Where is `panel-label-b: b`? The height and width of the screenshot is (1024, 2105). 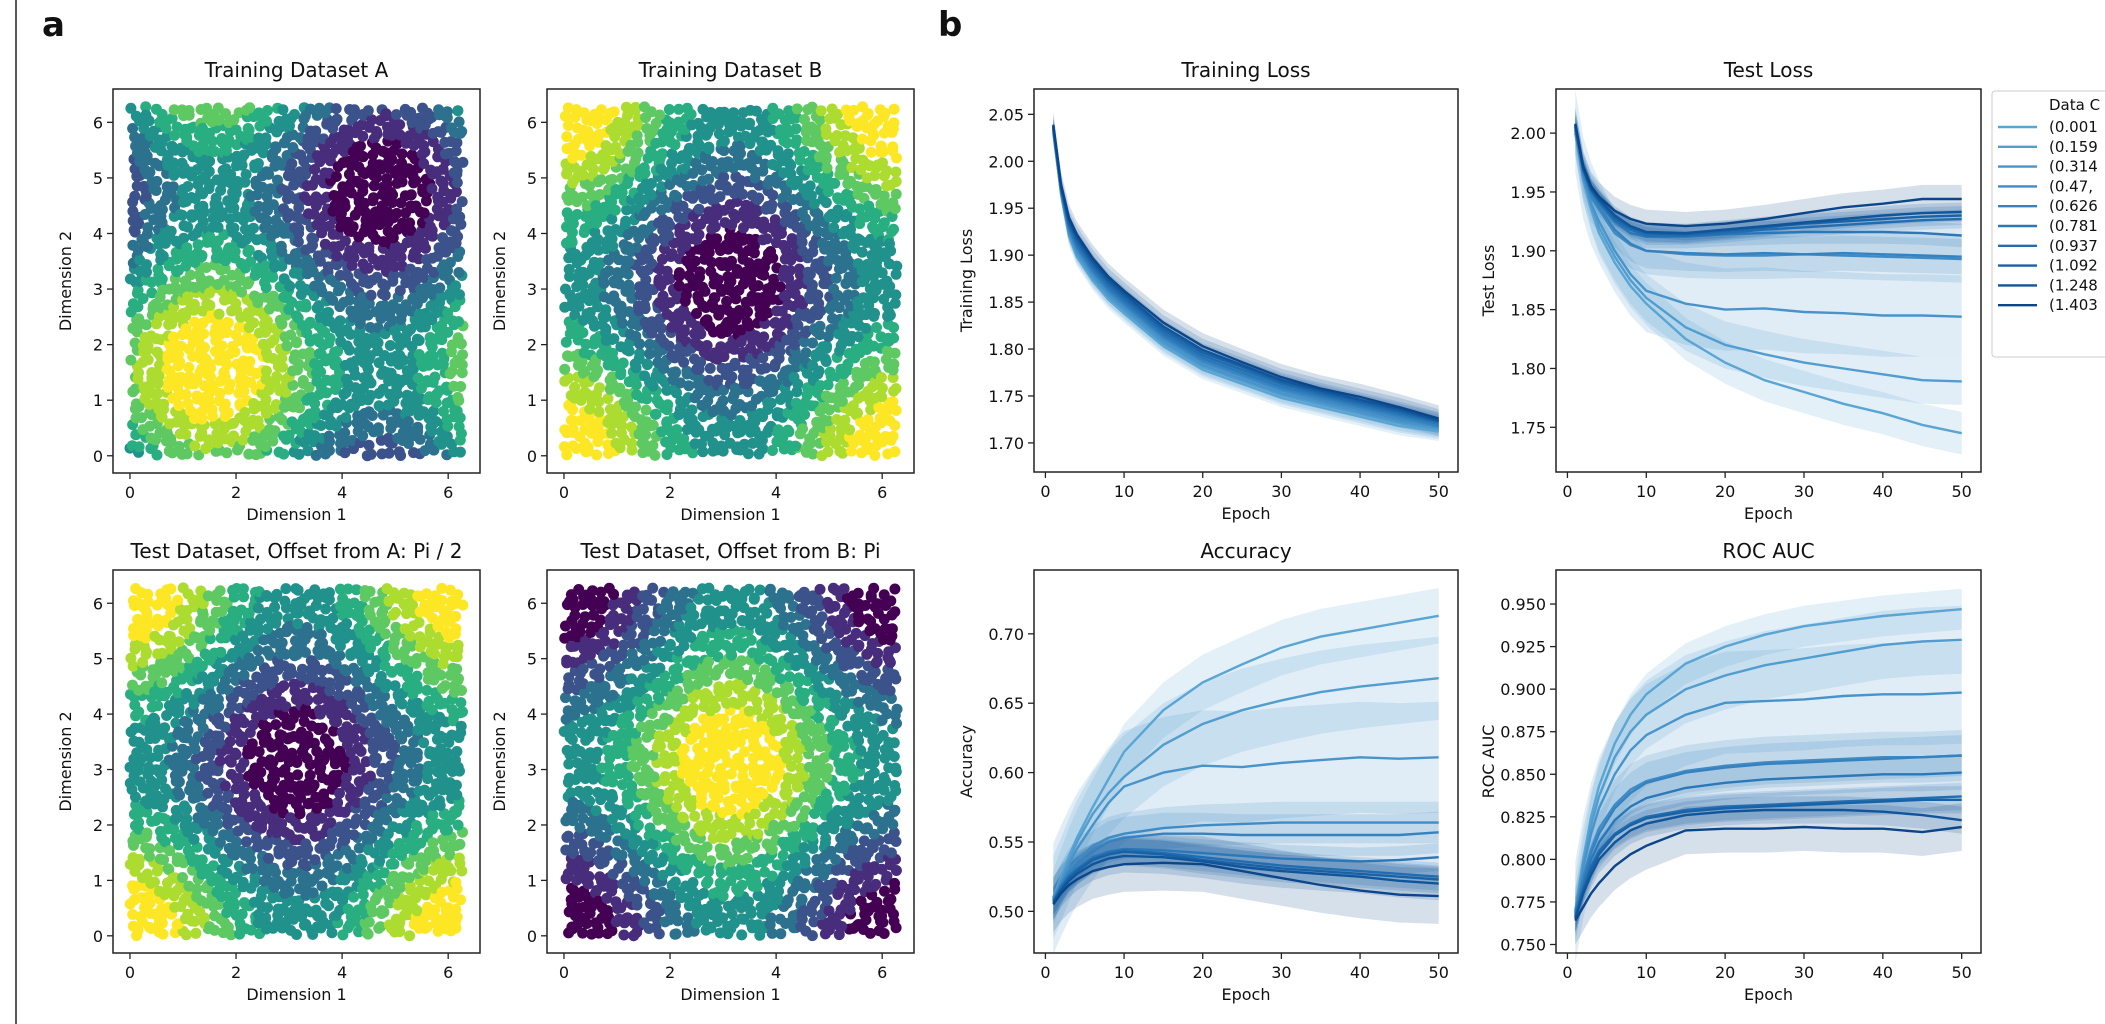 panel-label-b: b is located at coordinates (950, 25).